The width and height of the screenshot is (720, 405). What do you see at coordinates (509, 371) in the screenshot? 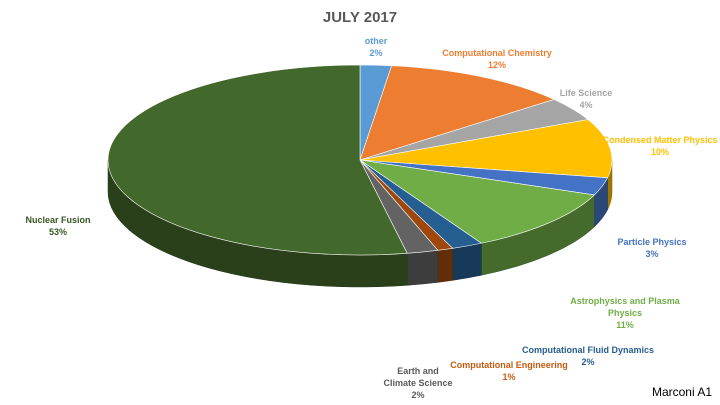
I see `slice-label-computational-engineering: Computational Engineering 1%` at bounding box center [509, 371].